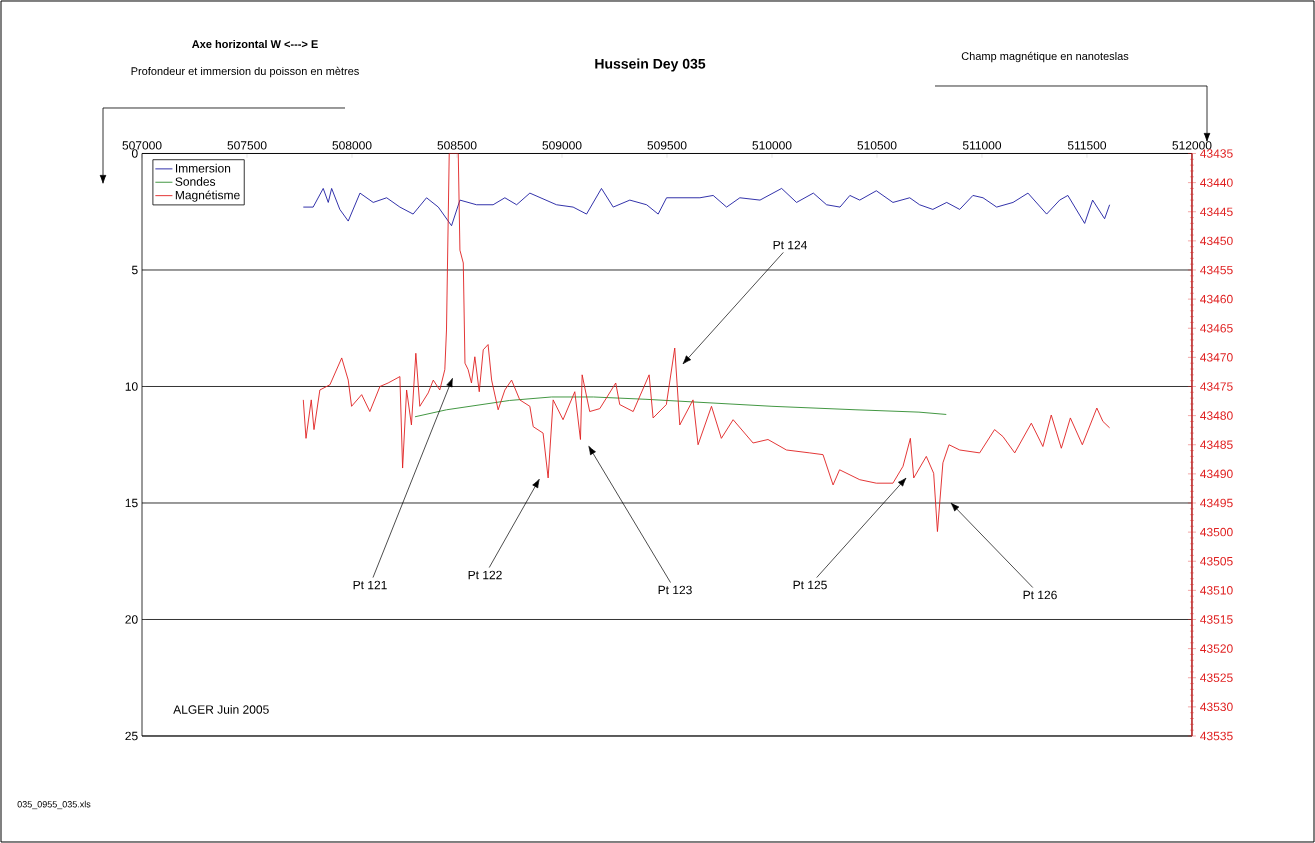 This screenshot has width=1315, height=843. Describe the element at coordinates (207, 196) in the screenshot. I see `legend-label: Magnétisme` at that location.